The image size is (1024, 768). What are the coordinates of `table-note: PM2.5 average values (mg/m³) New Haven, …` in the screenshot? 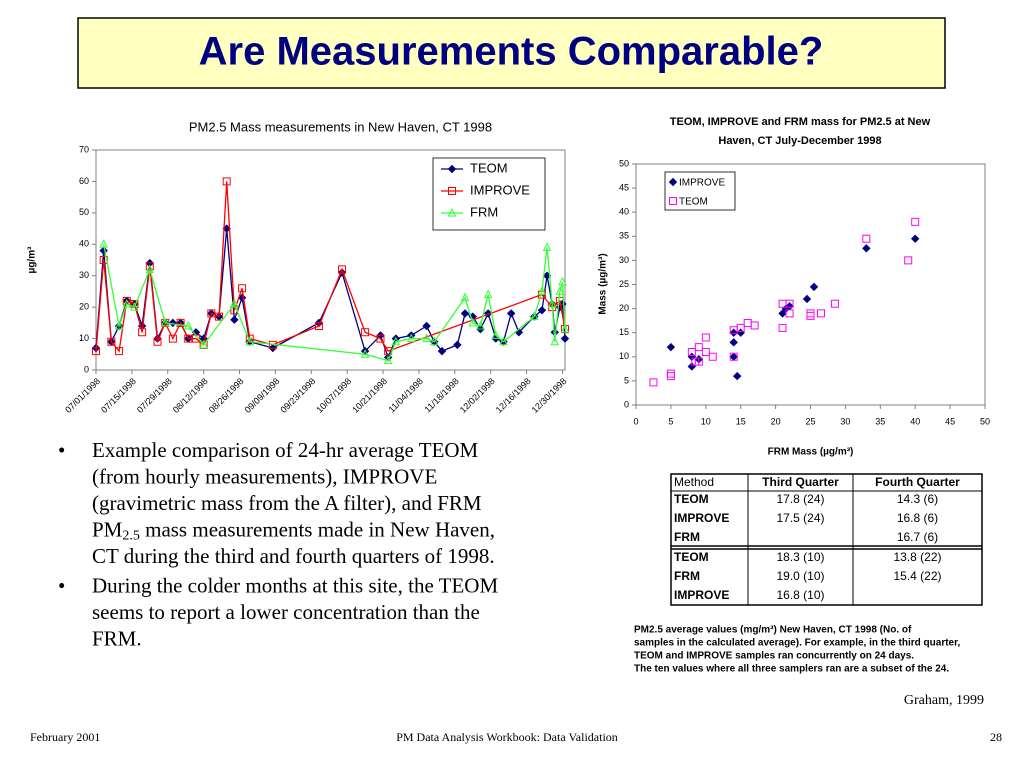 It's located at (773, 630).